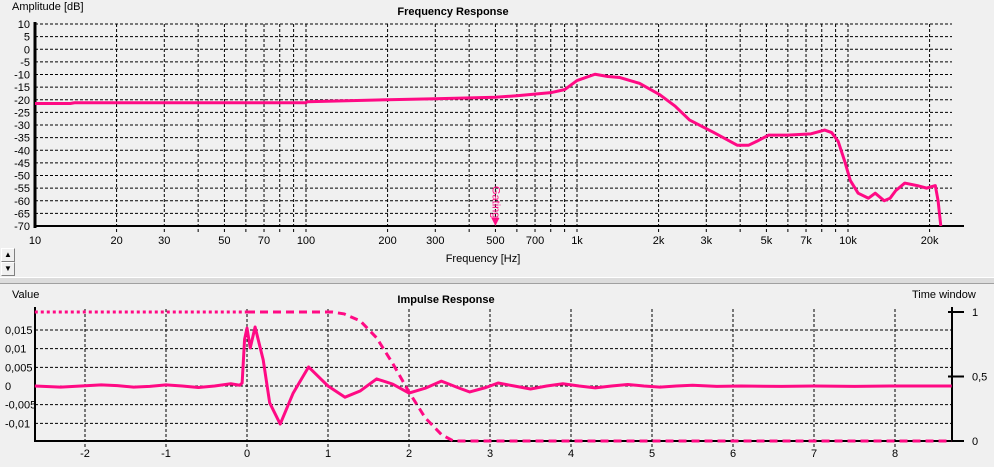  Describe the element at coordinates (166, 454) in the screenshot. I see `x-tick-label: -1` at that location.